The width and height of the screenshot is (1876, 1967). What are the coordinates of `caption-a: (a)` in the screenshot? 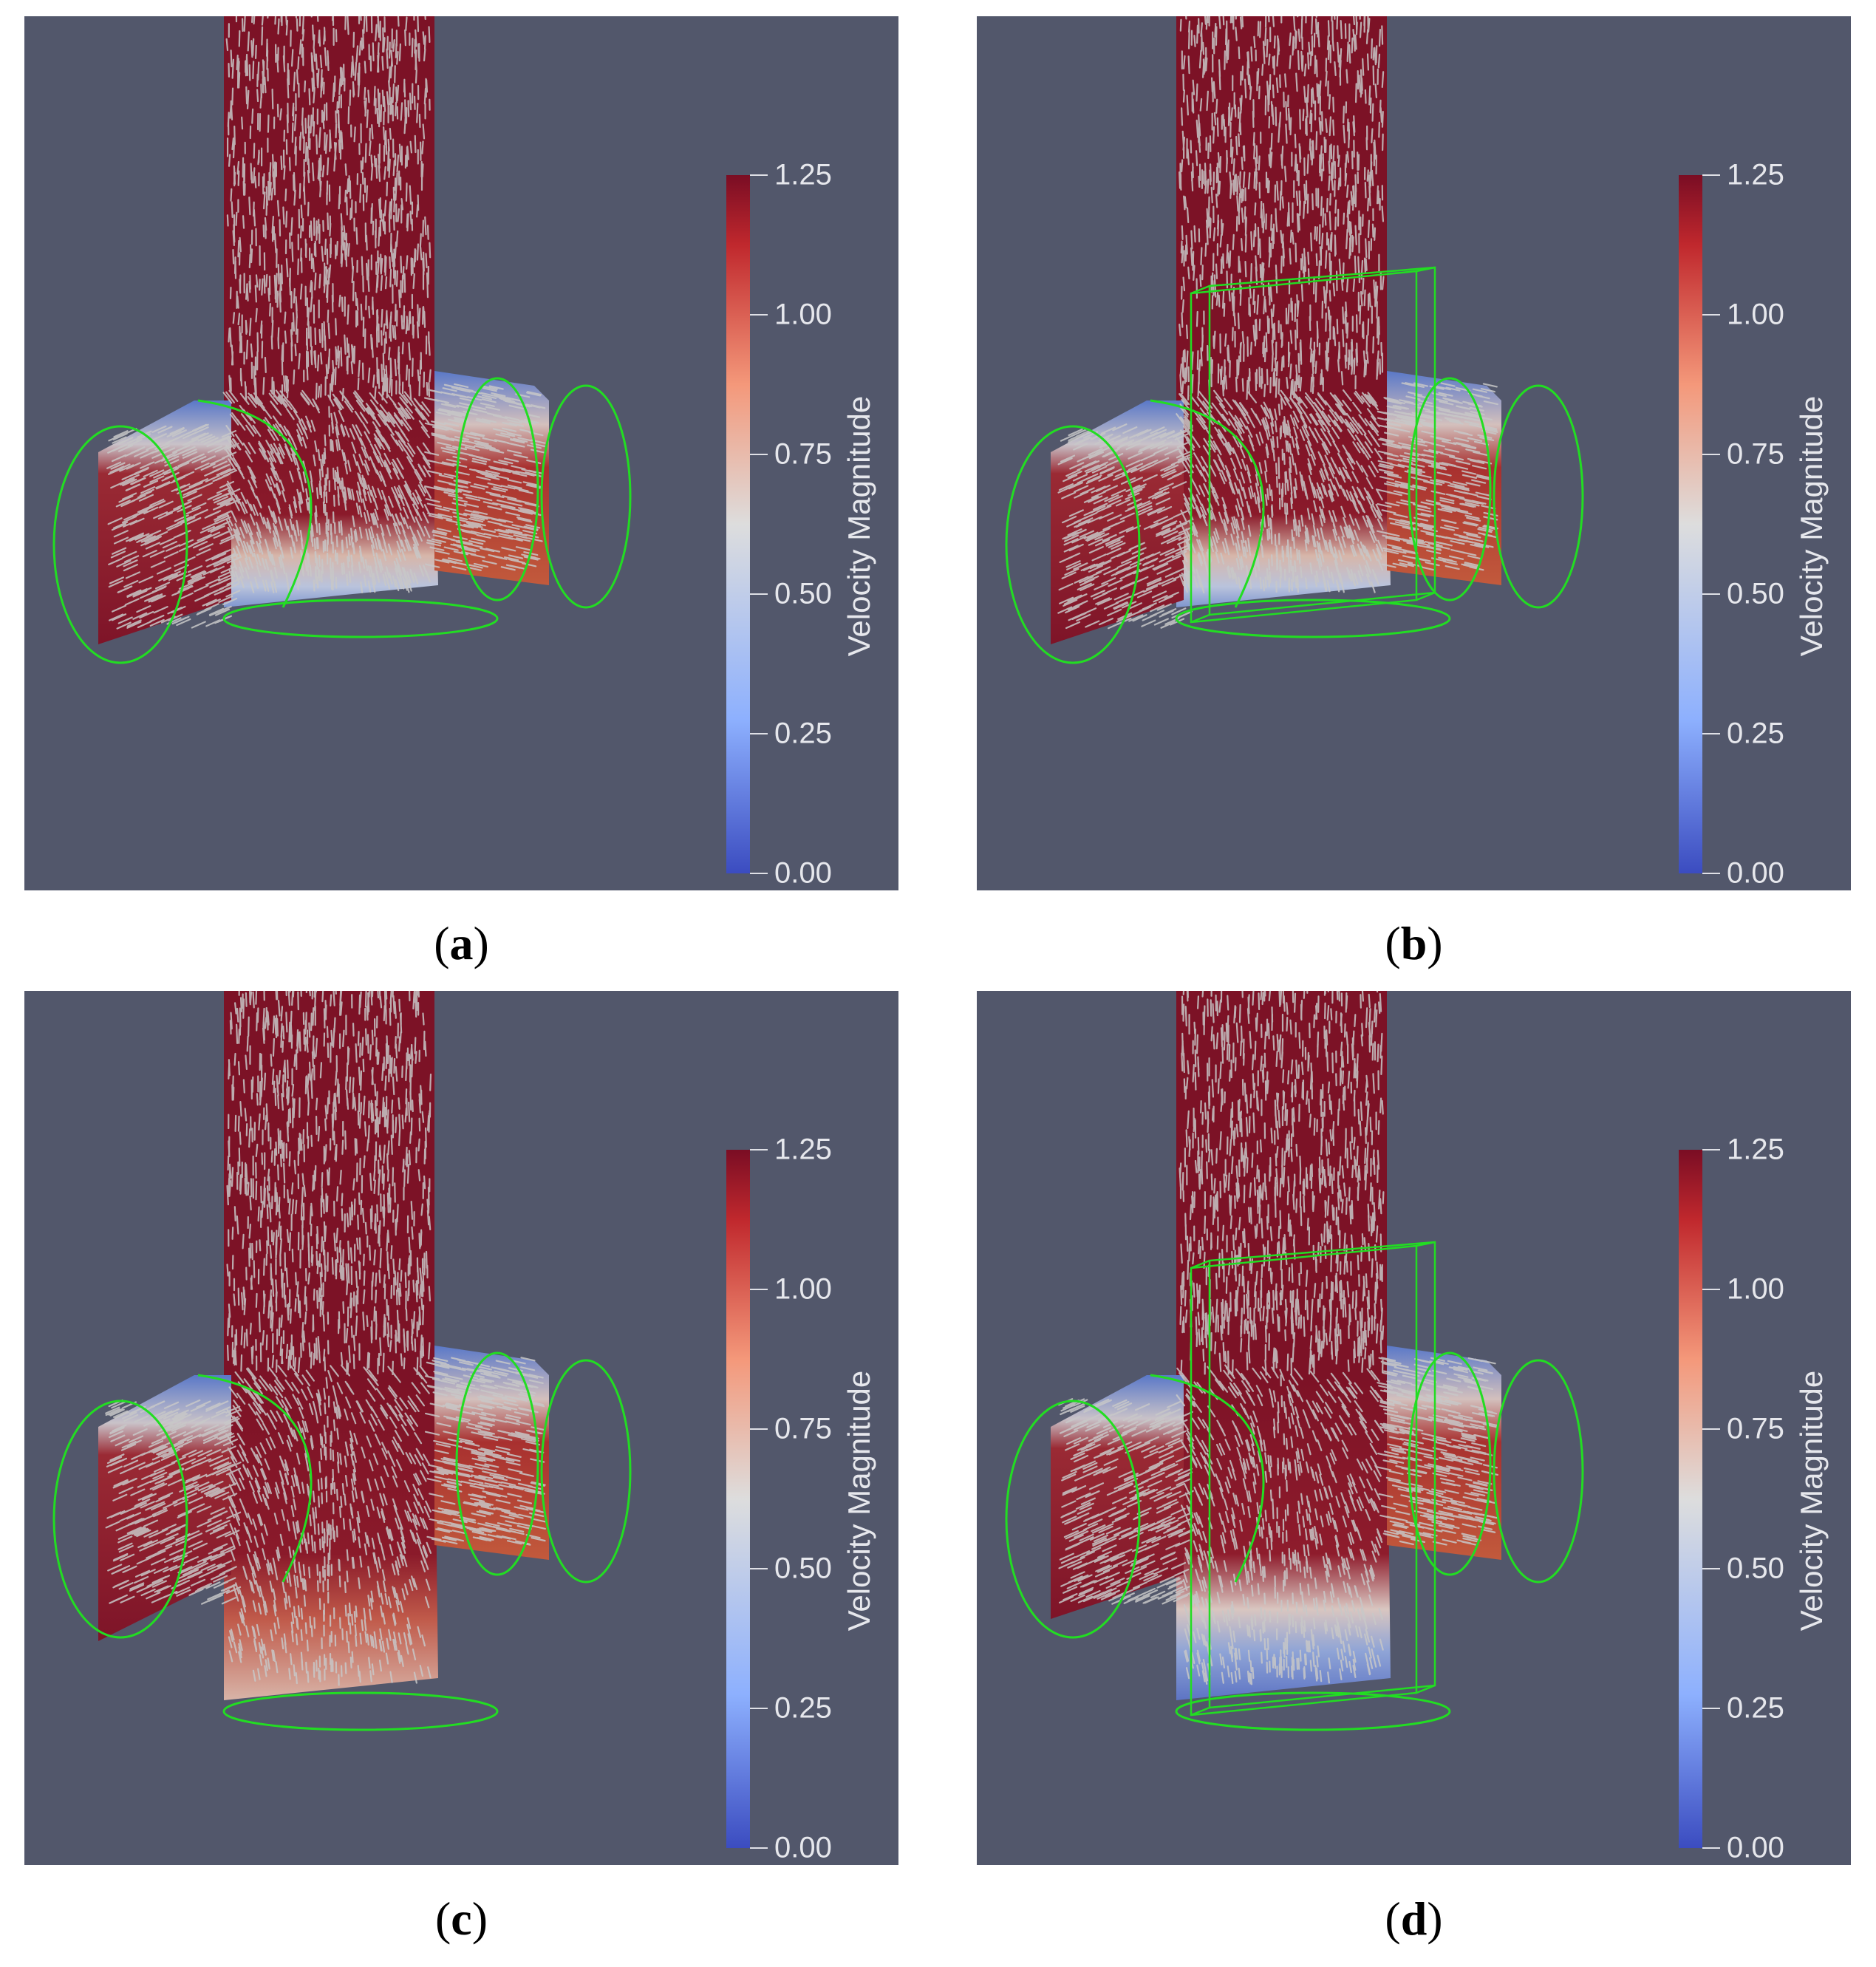 It's located at (461, 943).